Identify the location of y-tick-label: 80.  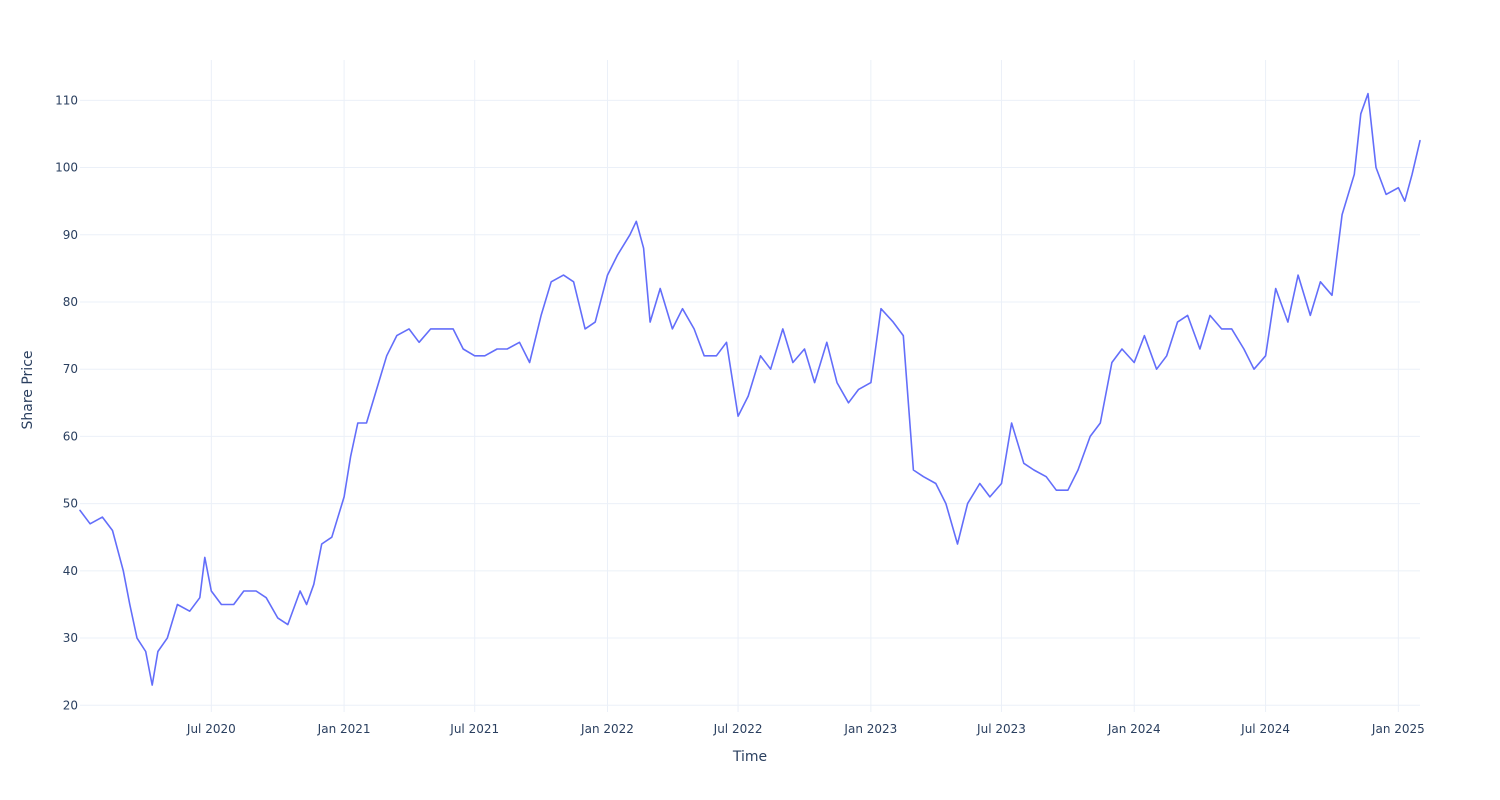
(70, 302).